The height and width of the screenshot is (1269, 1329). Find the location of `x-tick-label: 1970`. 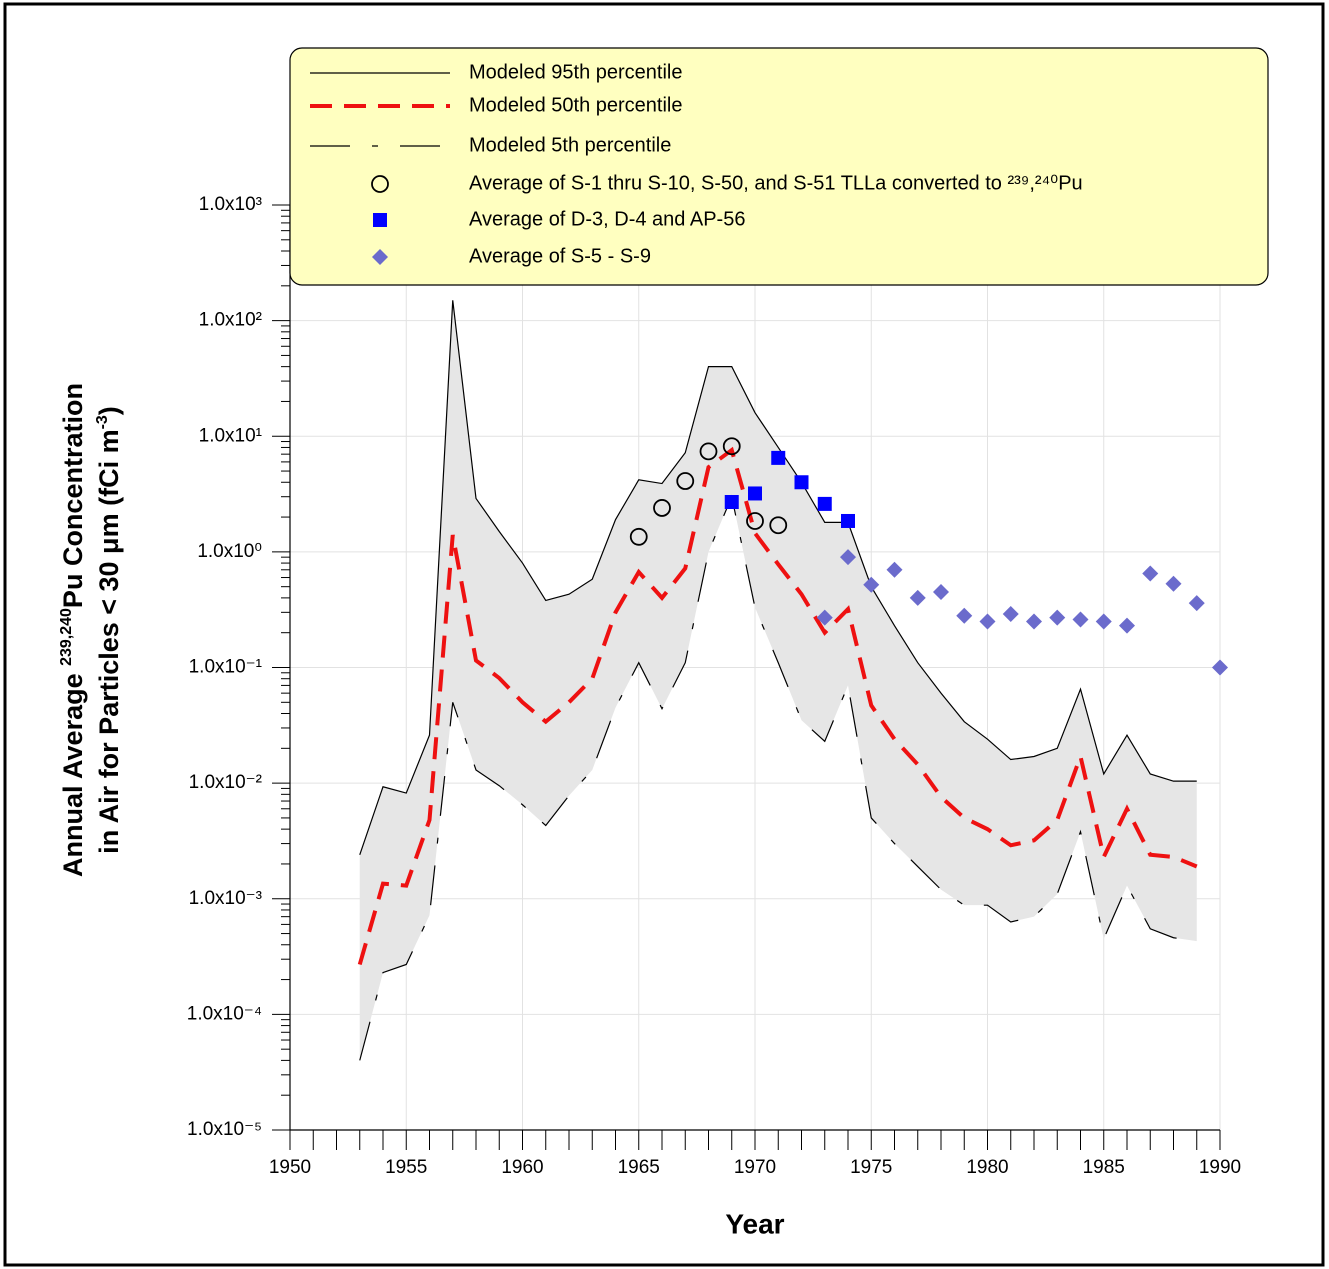

x-tick-label: 1970 is located at coordinates (755, 1167).